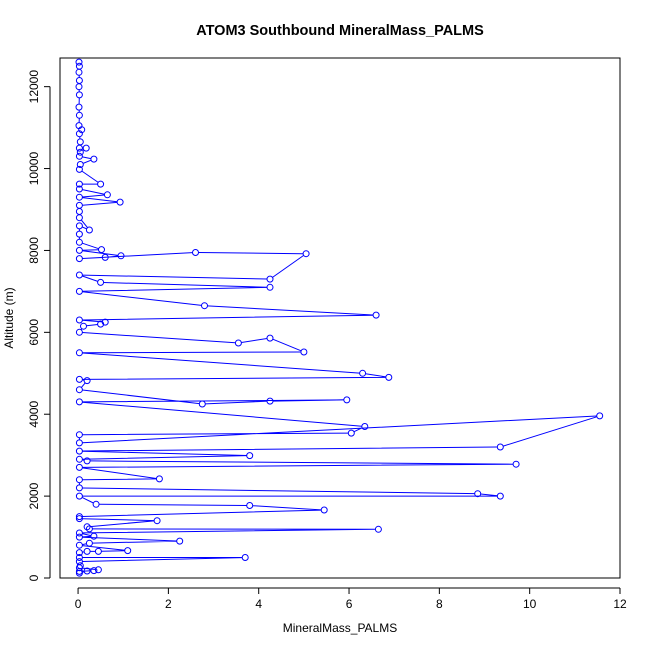  I want to click on x-tick-label: 12, so click(620, 604).